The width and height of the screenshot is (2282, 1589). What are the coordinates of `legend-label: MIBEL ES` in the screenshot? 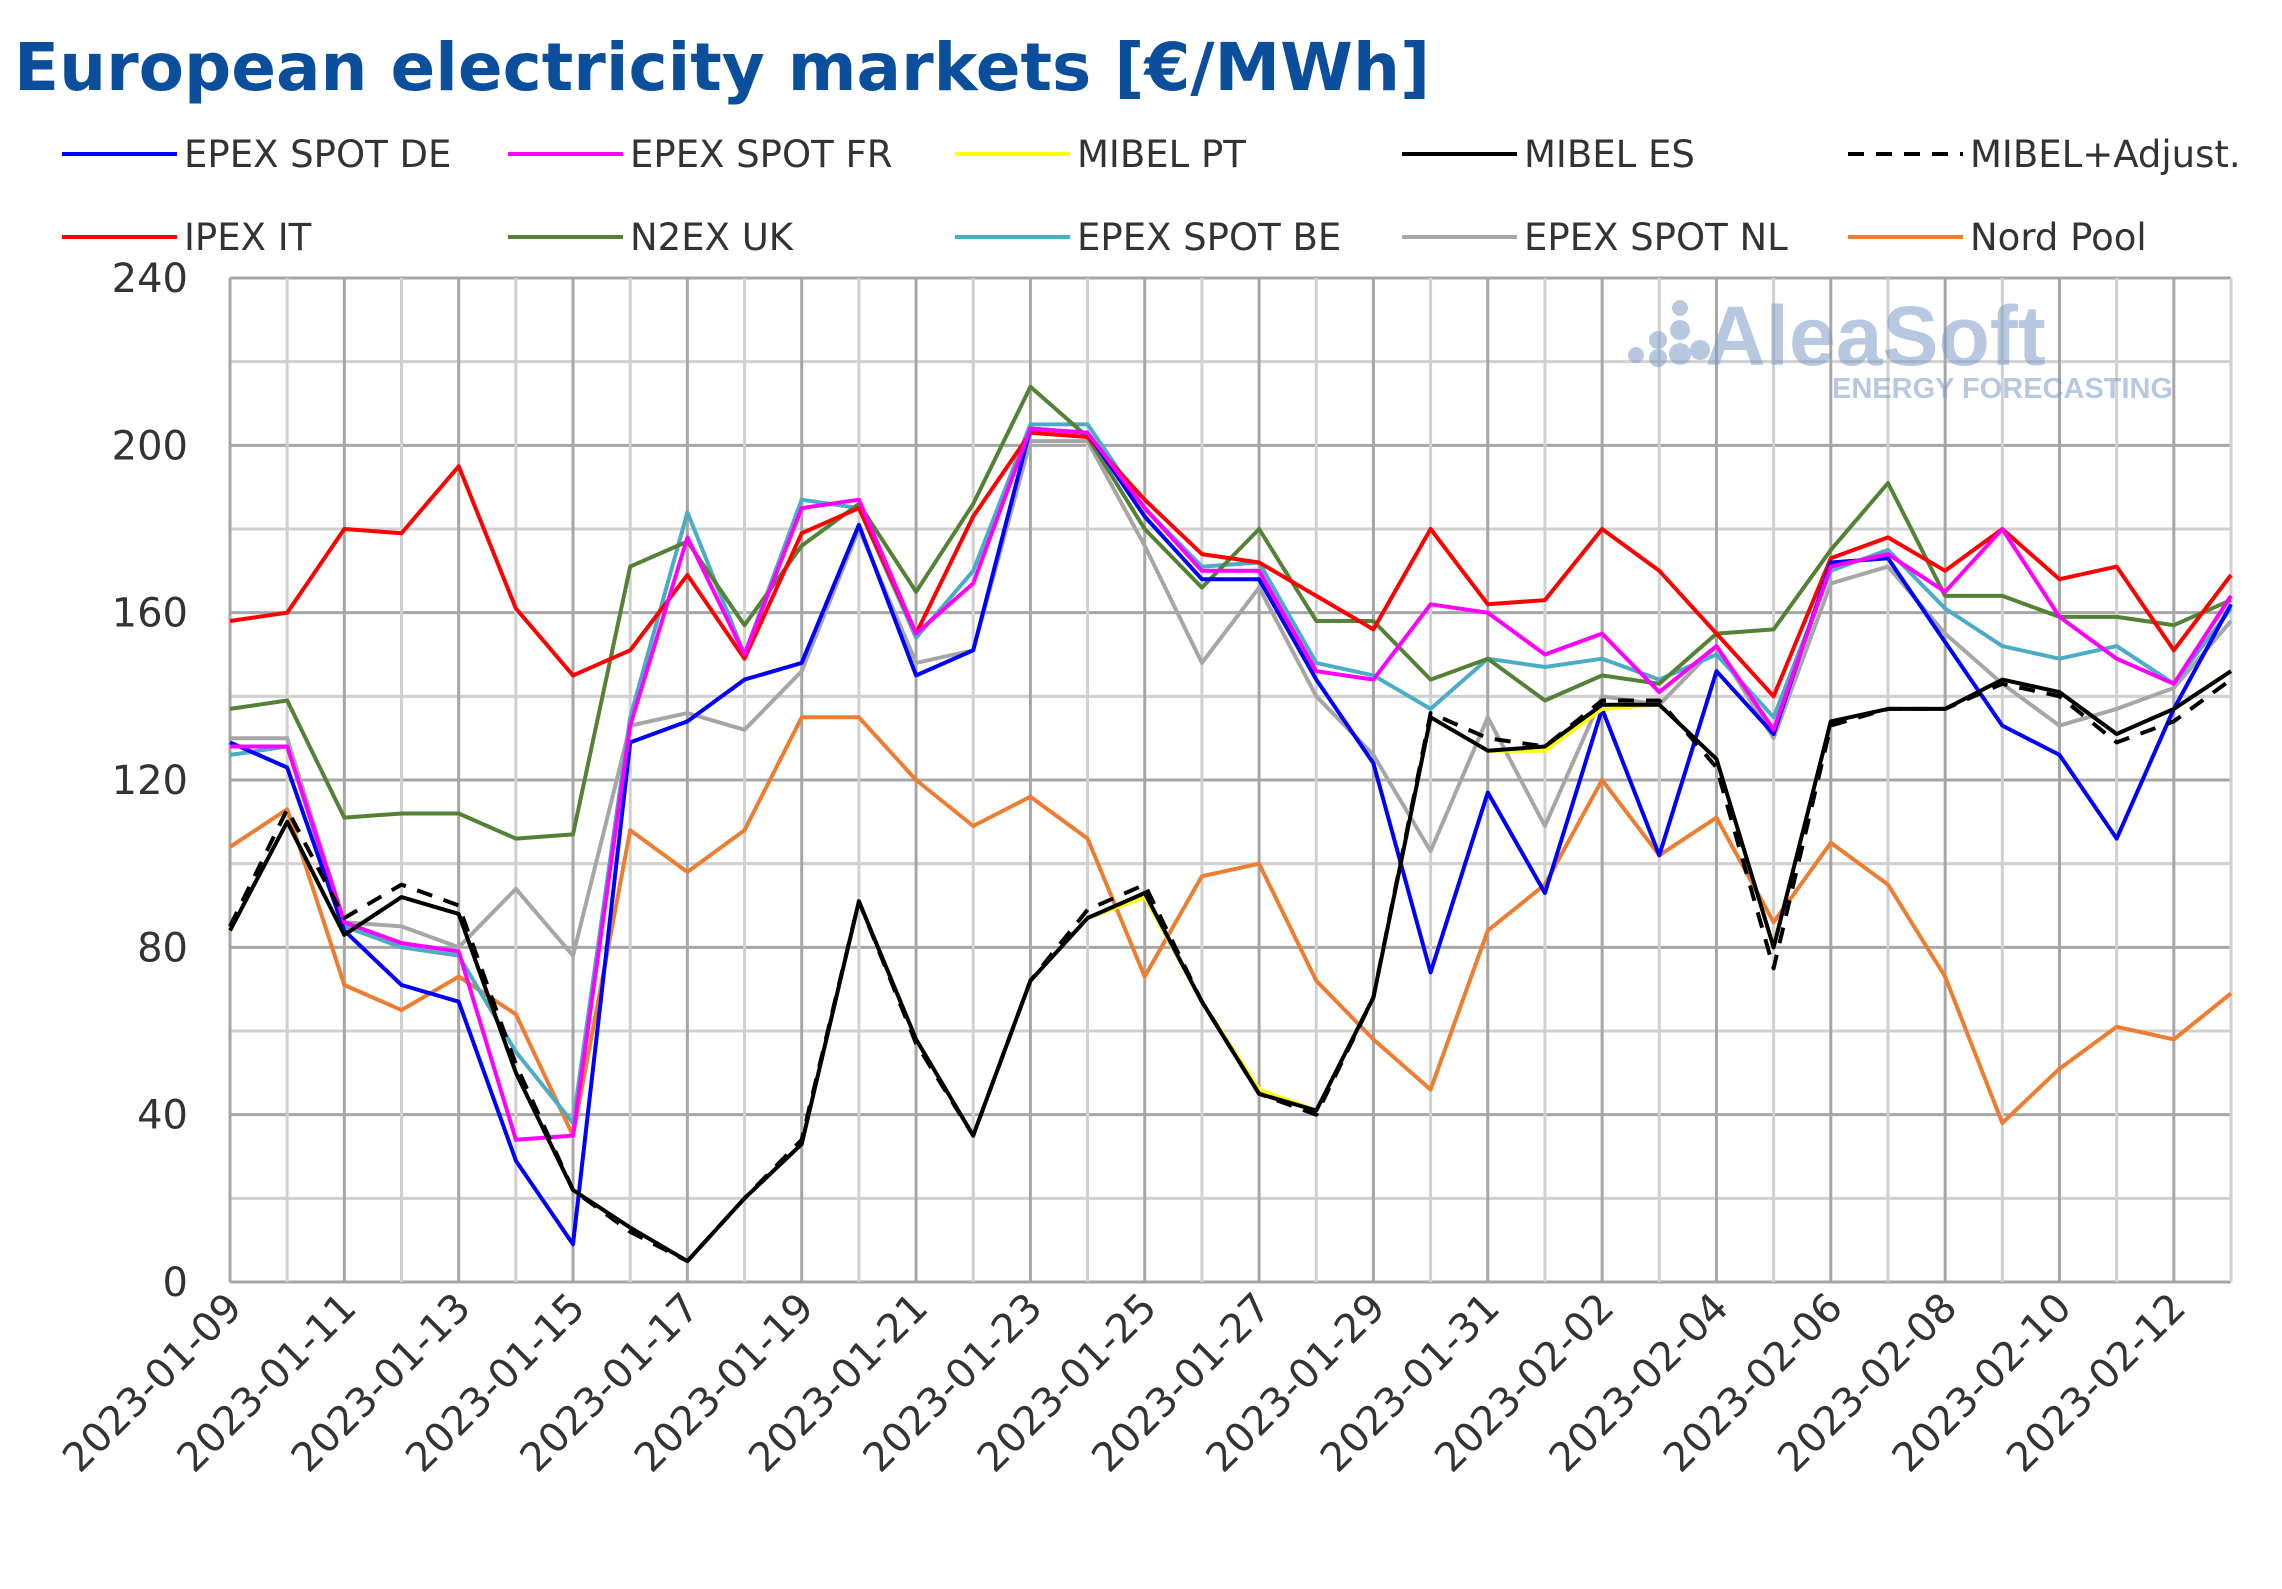 It's located at (1609, 154).